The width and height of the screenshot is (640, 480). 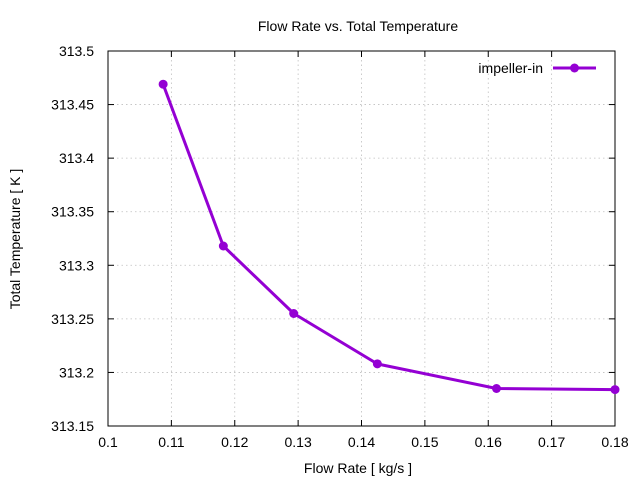 I want to click on x-tick-label: 0.15, so click(x=424, y=442).